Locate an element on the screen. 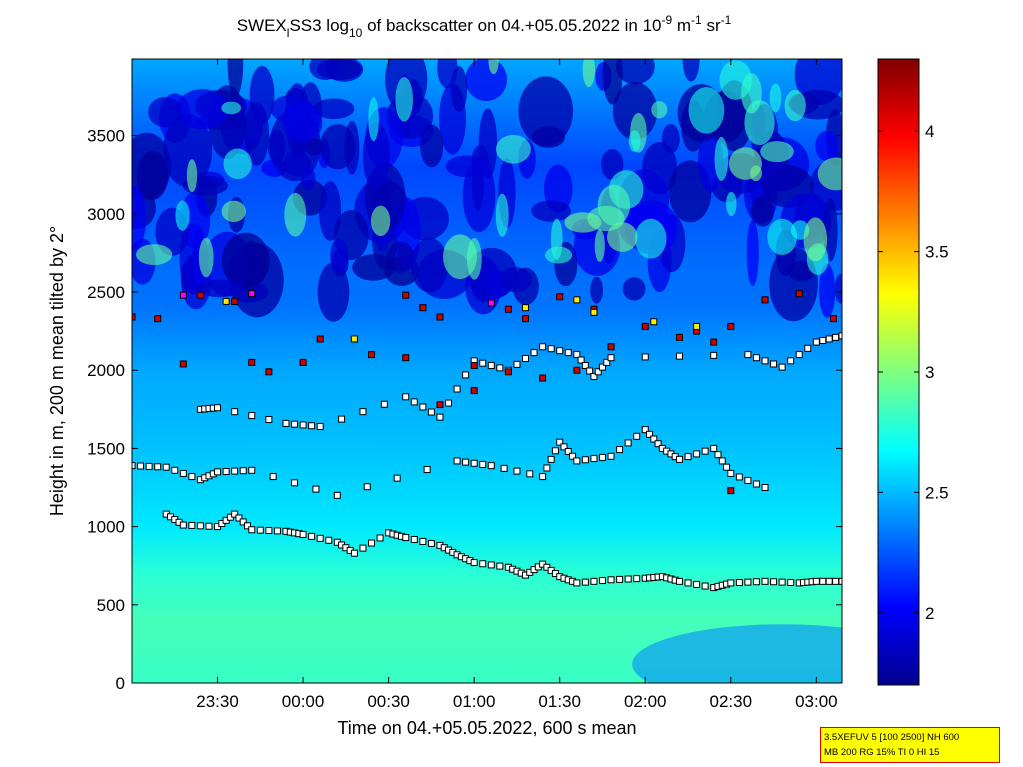  y-tick-label: 1500 is located at coordinates (106, 448).